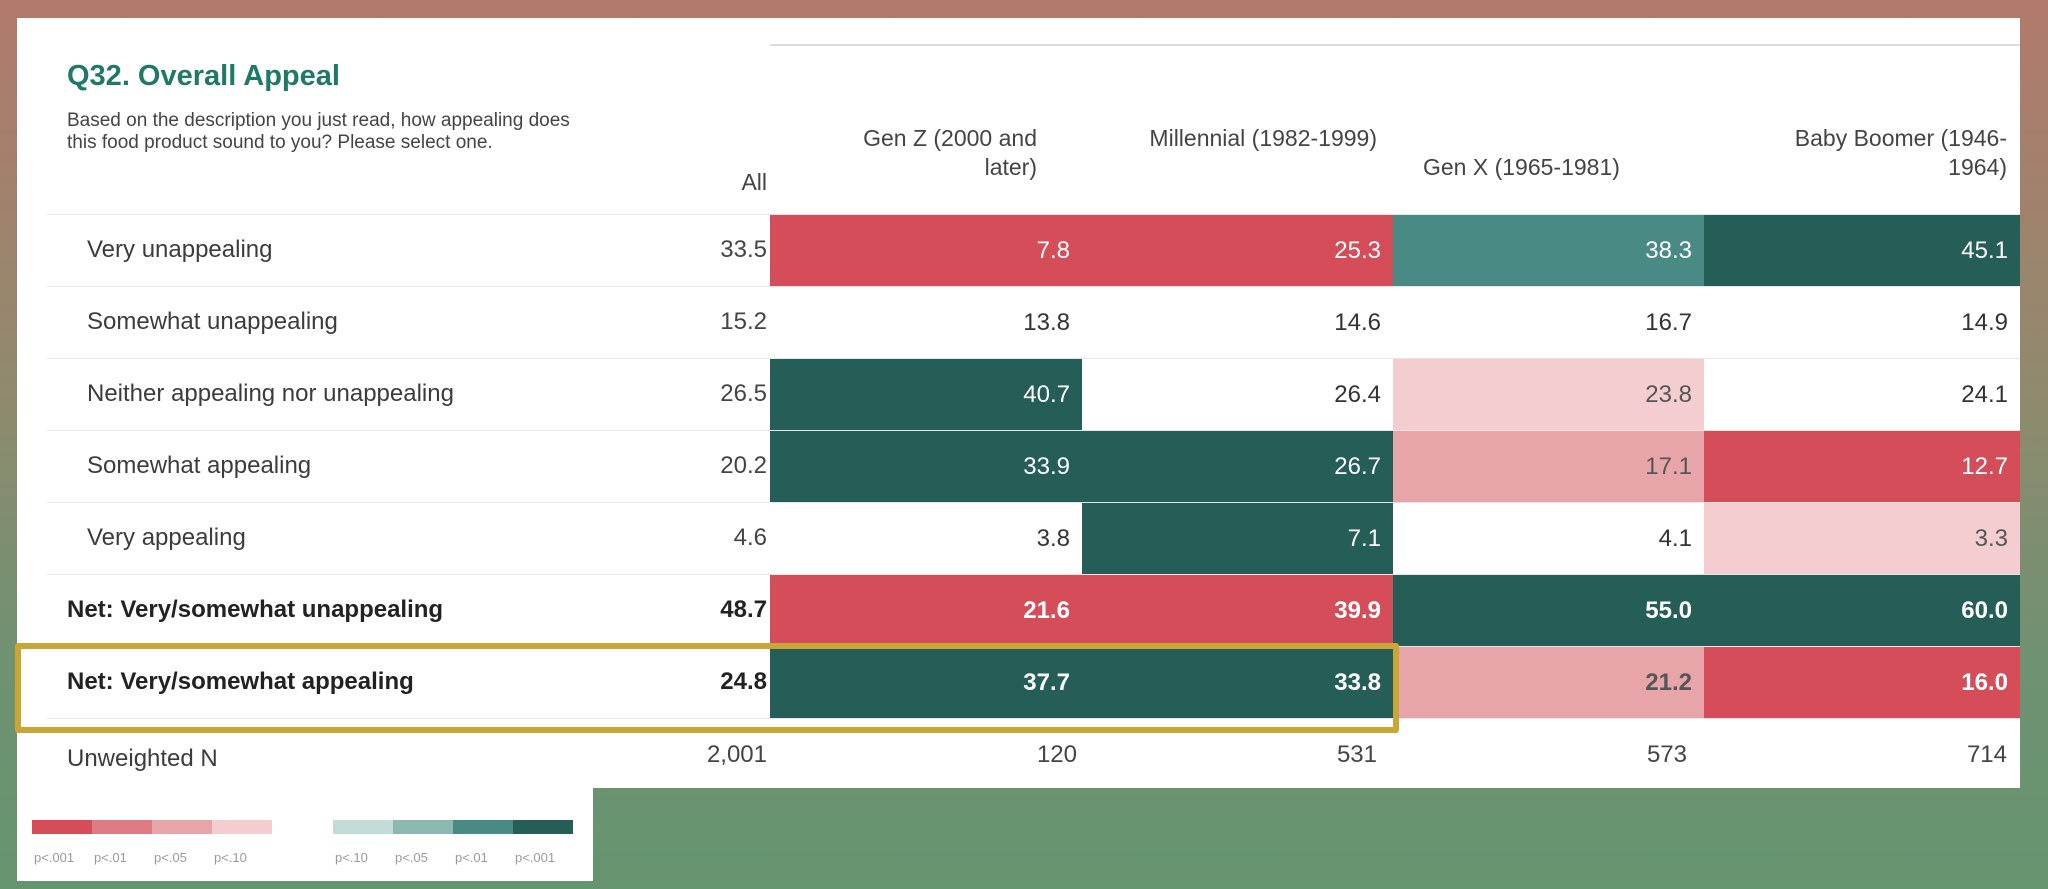 Image resolution: width=2048 pixels, height=889 pixels. Describe the element at coordinates (1237, 682) in the screenshot. I see `cell-millennial-1982-1999-net-very-somewhat-appealing: 33.8` at that location.